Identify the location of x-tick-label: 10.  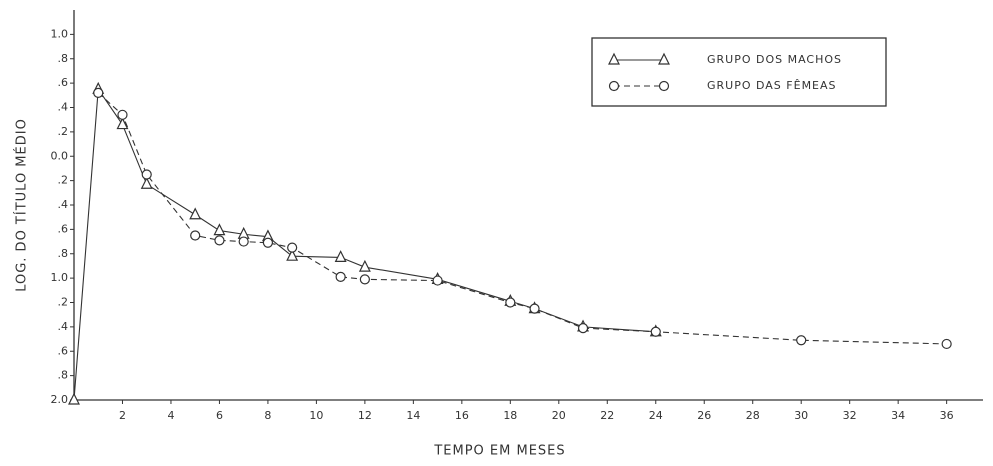
(316, 415).